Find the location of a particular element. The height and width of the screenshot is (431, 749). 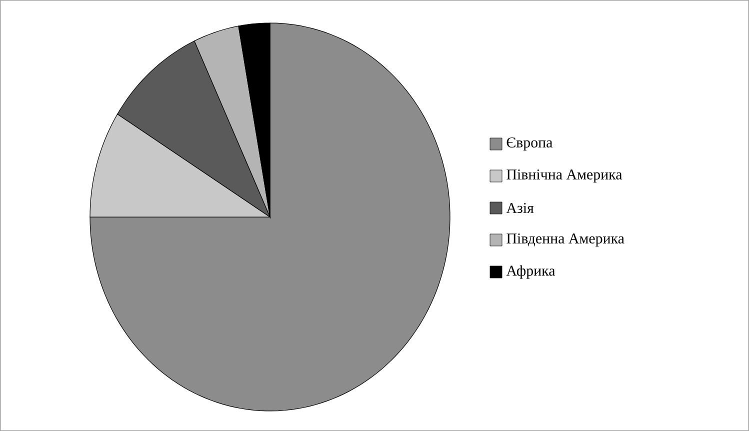

legend-label: Північна Америка is located at coordinates (564, 176).